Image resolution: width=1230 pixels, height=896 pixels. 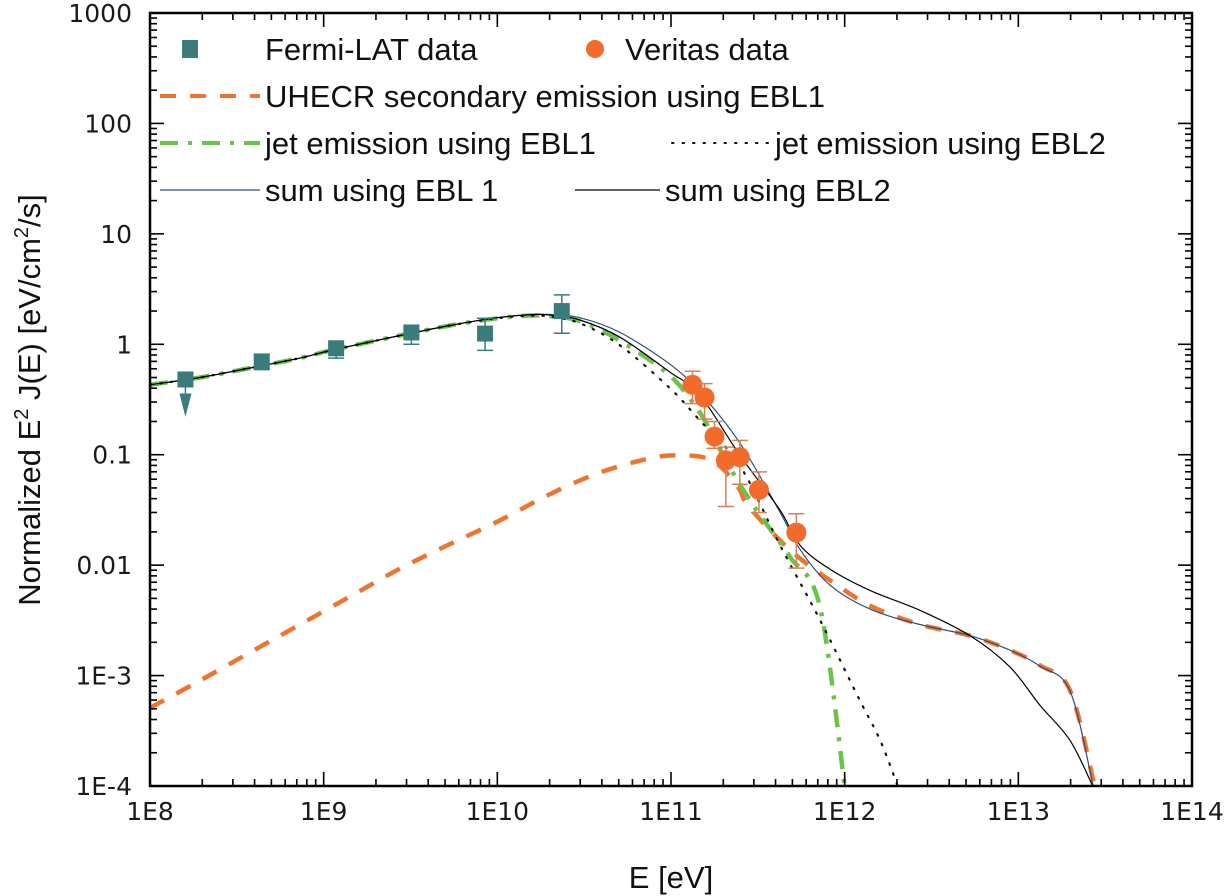 What do you see at coordinates (185, 405) in the screenshot?
I see `upper-limit-arrow-icon` at bounding box center [185, 405].